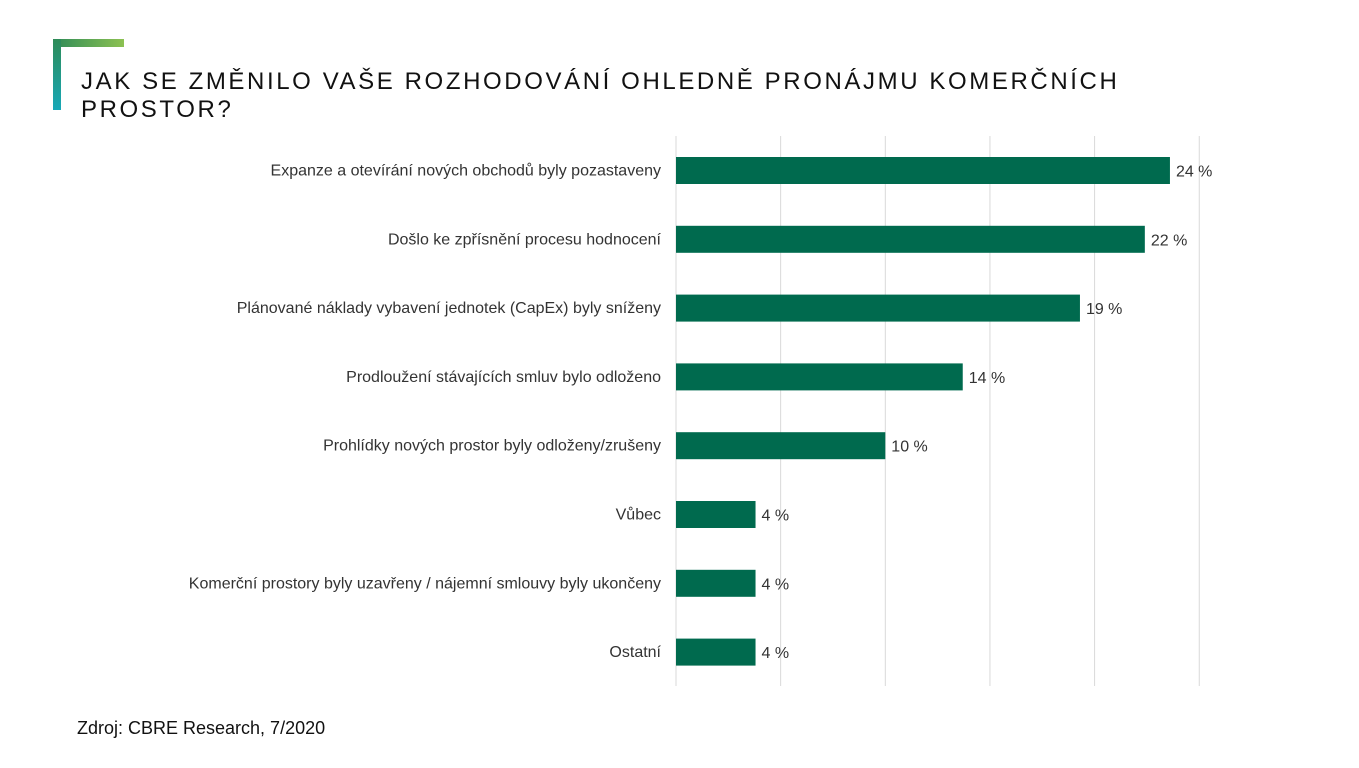 Image resolution: width=1359 pixels, height=768 pixels. What do you see at coordinates (1104, 309) in the screenshot?
I see `data-label: 19 %` at bounding box center [1104, 309].